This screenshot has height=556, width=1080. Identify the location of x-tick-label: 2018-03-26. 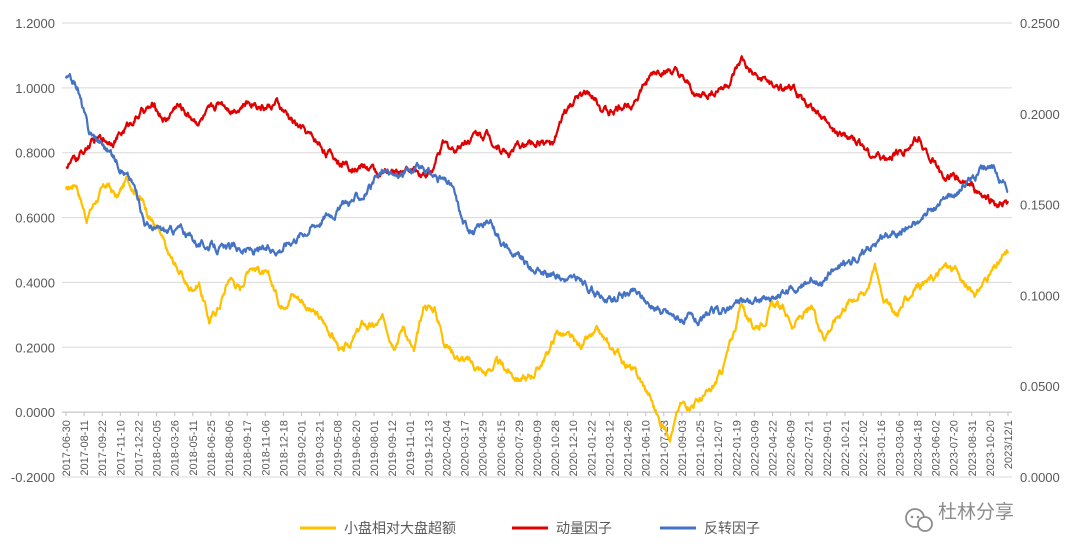
(176, 448).